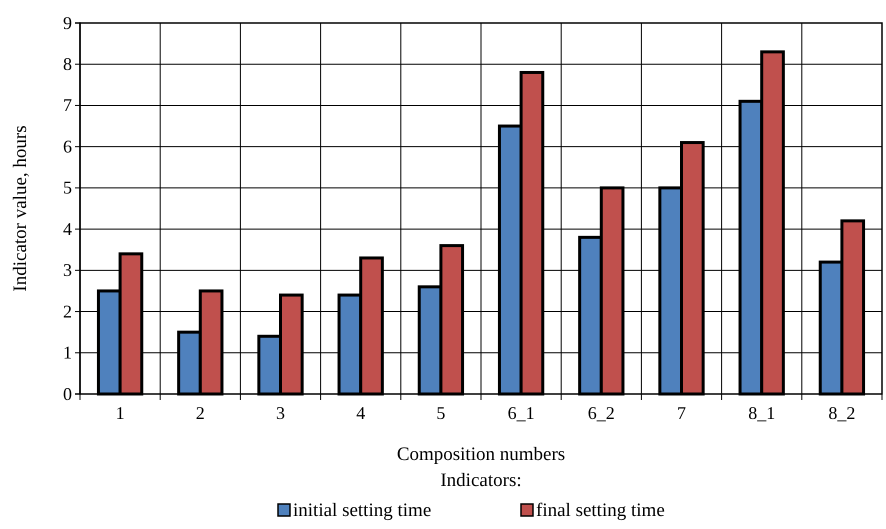 The width and height of the screenshot is (886, 529). I want to click on y-tick-label: 9, so click(67, 22).